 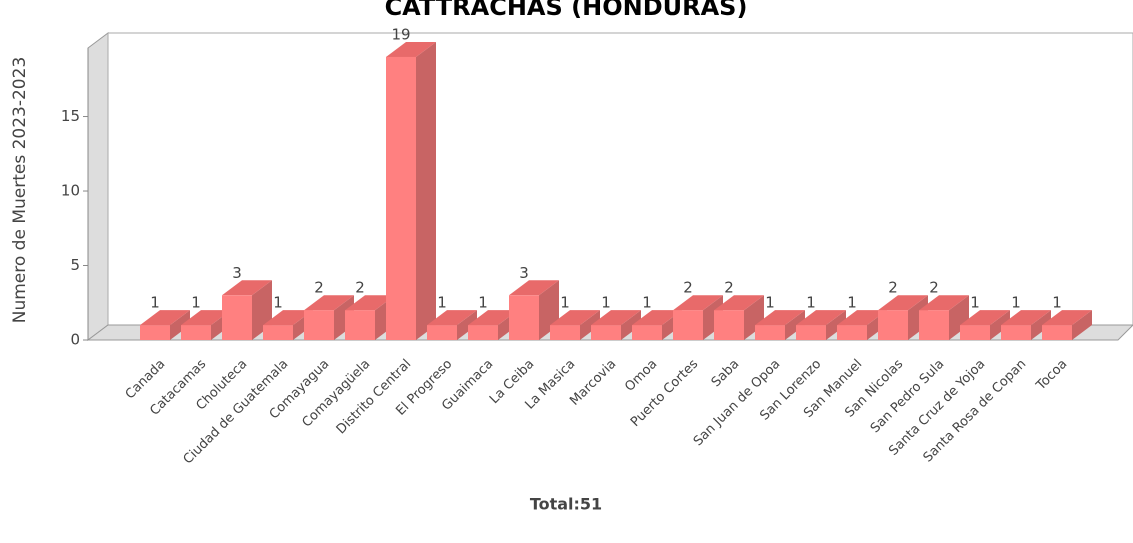 What do you see at coordinates (726, 374) in the screenshot?
I see `x-tick-label: Saba` at bounding box center [726, 374].